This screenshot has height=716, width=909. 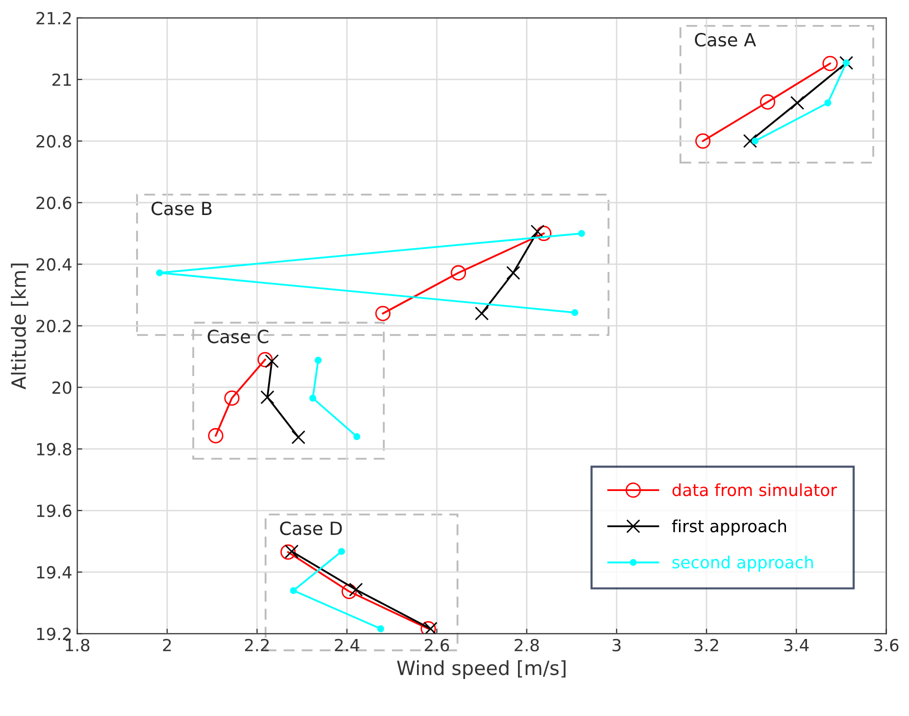 What do you see at coordinates (796, 645) in the screenshot?
I see `x-tick-label: 3.4` at bounding box center [796, 645].